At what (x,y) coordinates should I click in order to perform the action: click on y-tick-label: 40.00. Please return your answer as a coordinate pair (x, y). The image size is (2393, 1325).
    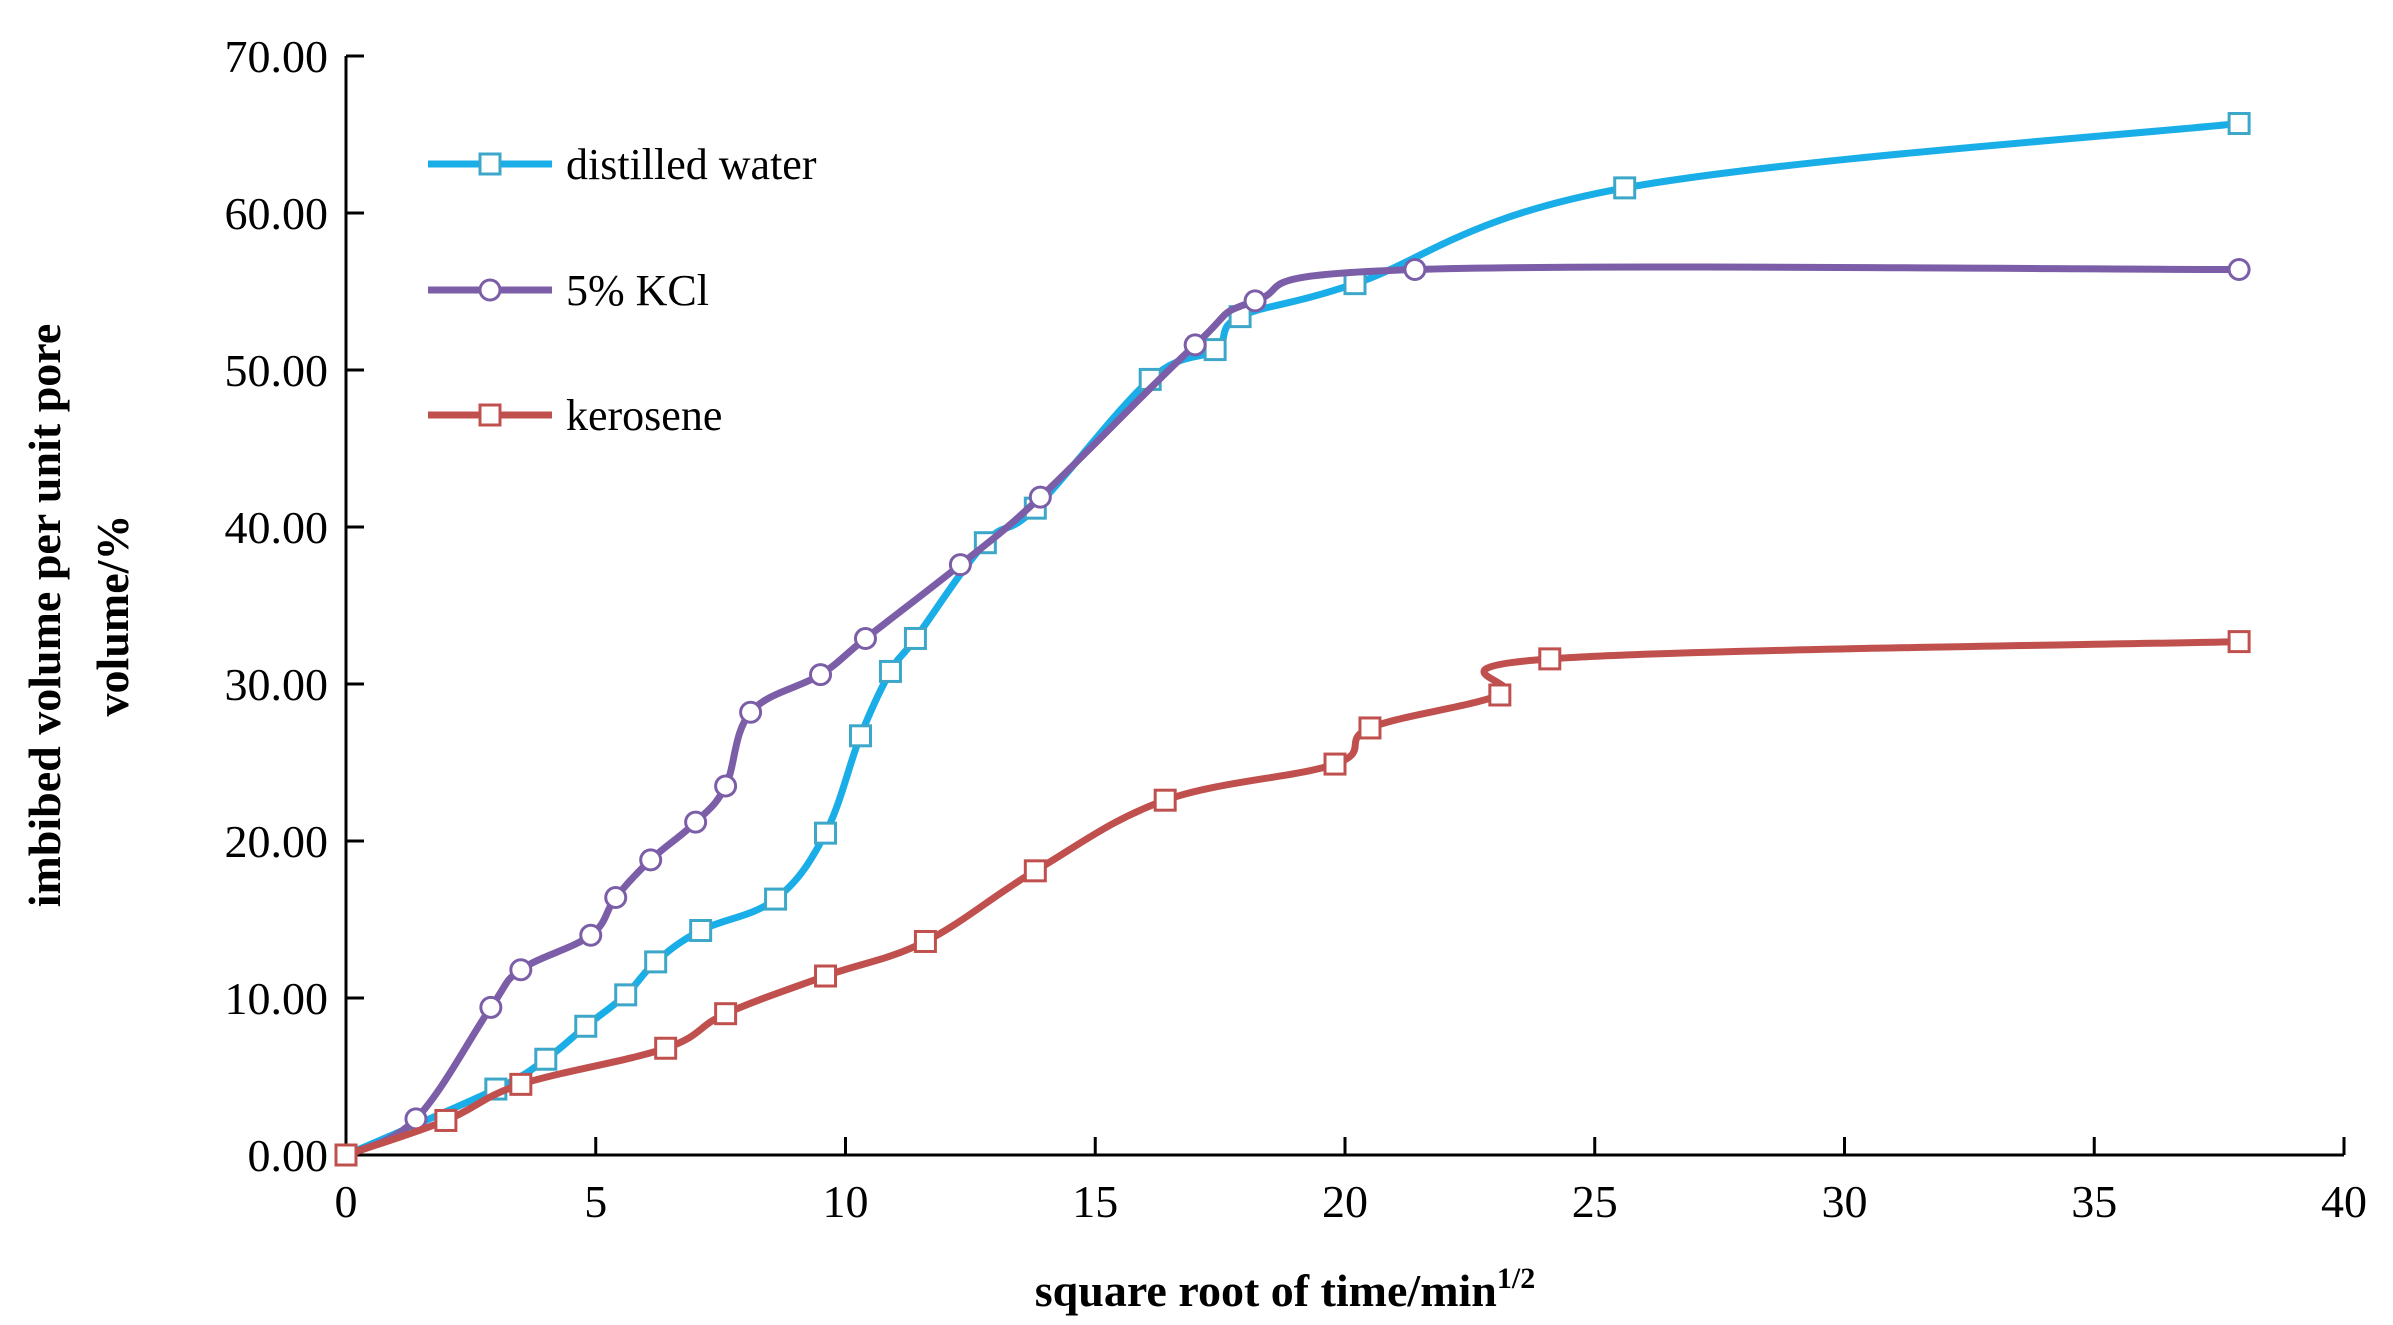
    Looking at the image, I should click on (277, 527).